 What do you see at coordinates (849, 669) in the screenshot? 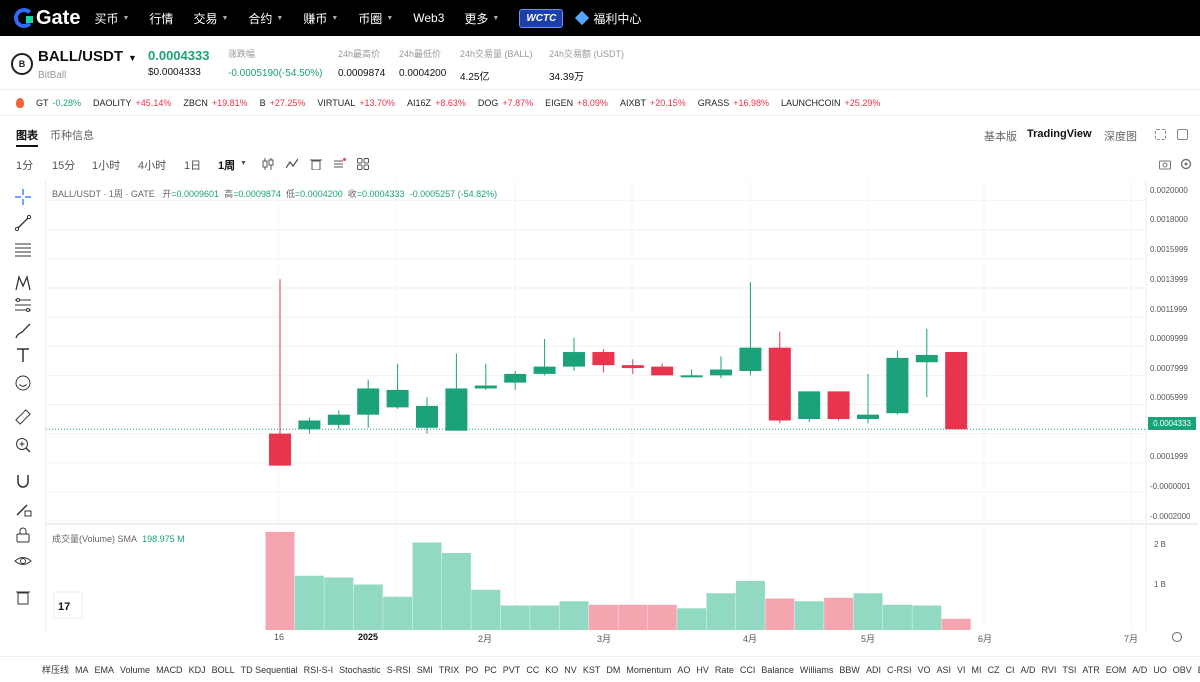
I see `indicator-item: BBW` at bounding box center [849, 669].